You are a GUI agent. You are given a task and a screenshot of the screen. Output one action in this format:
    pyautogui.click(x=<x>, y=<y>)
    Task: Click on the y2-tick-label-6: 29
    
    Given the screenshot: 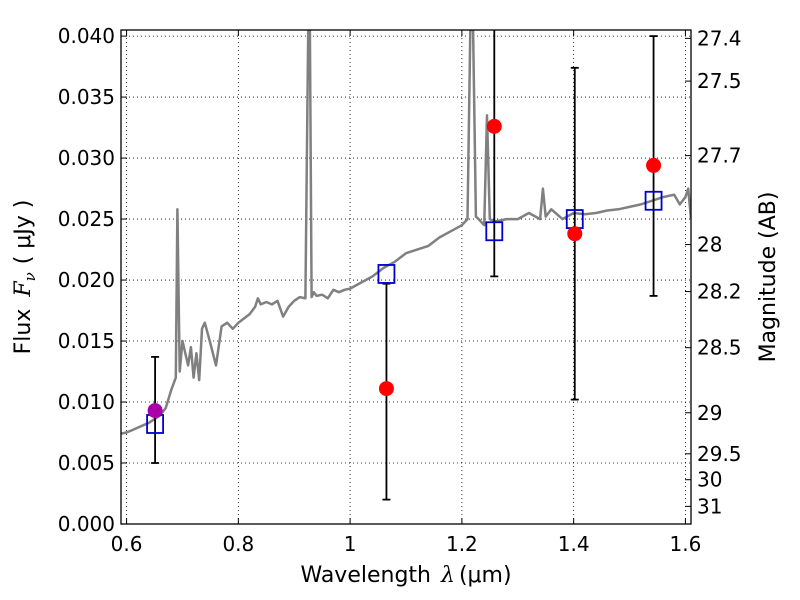 What is the action you would take?
    pyautogui.click(x=709, y=413)
    